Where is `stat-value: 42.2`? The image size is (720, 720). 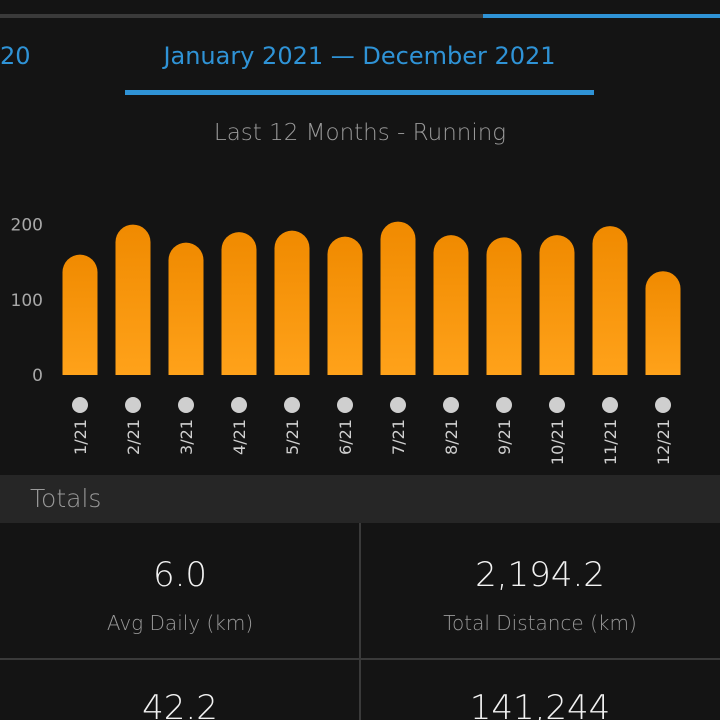
stat-value: 42.2 is located at coordinates (180, 704).